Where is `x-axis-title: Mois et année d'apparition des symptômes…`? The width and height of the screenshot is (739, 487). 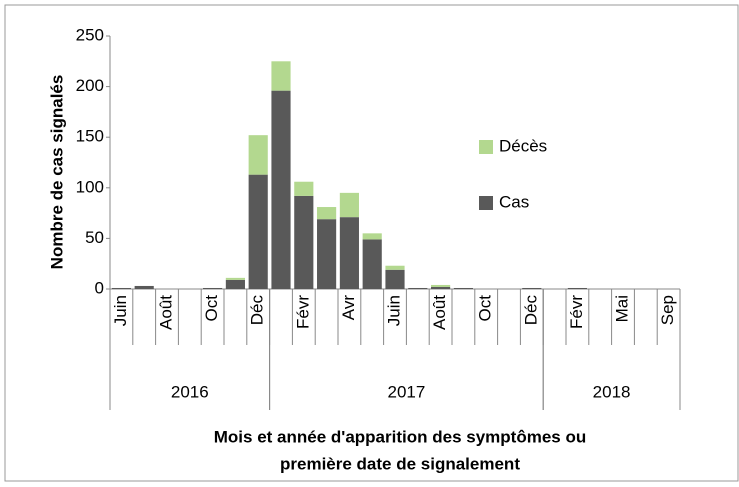 x-axis-title: Mois et année d'apparition des symptômes… is located at coordinates (400, 436).